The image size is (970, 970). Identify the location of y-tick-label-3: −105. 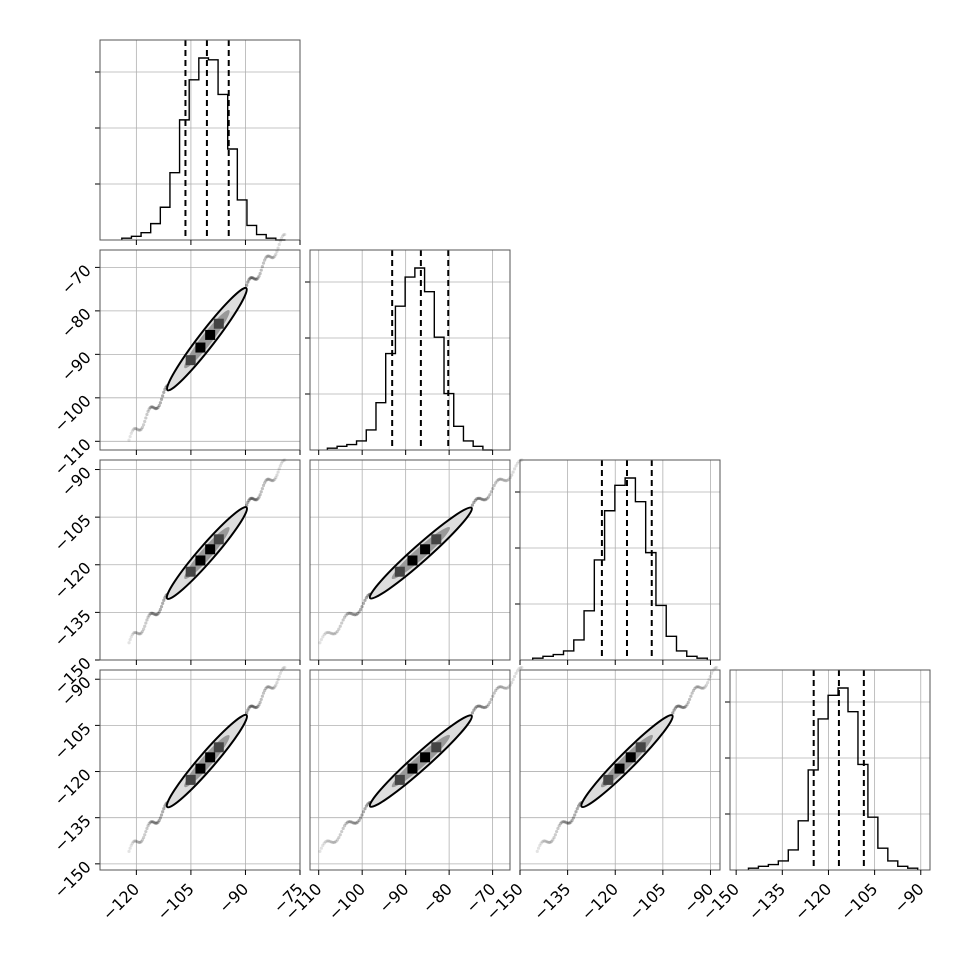
(72, 533).